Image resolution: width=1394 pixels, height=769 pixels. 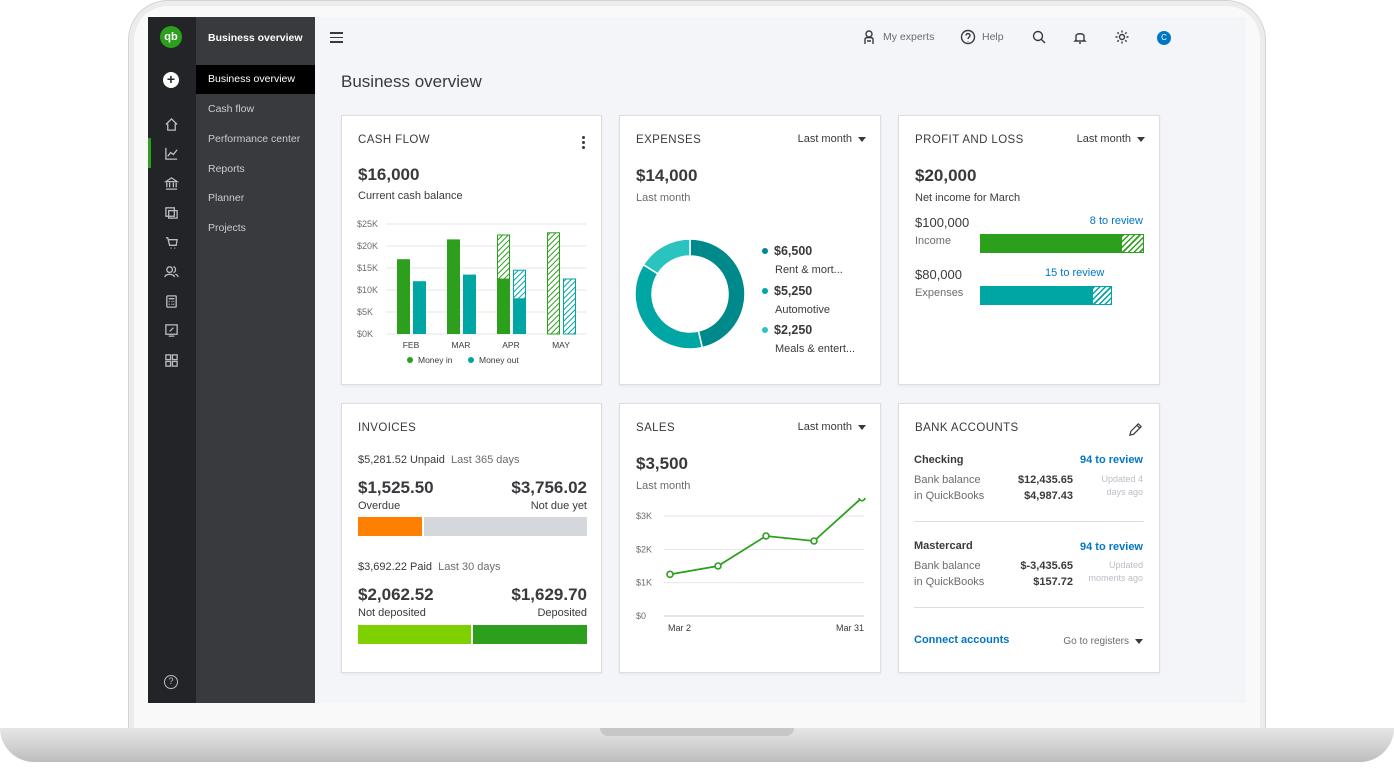 What do you see at coordinates (1135, 429) in the screenshot?
I see `pencil-icon` at bounding box center [1135, 429].